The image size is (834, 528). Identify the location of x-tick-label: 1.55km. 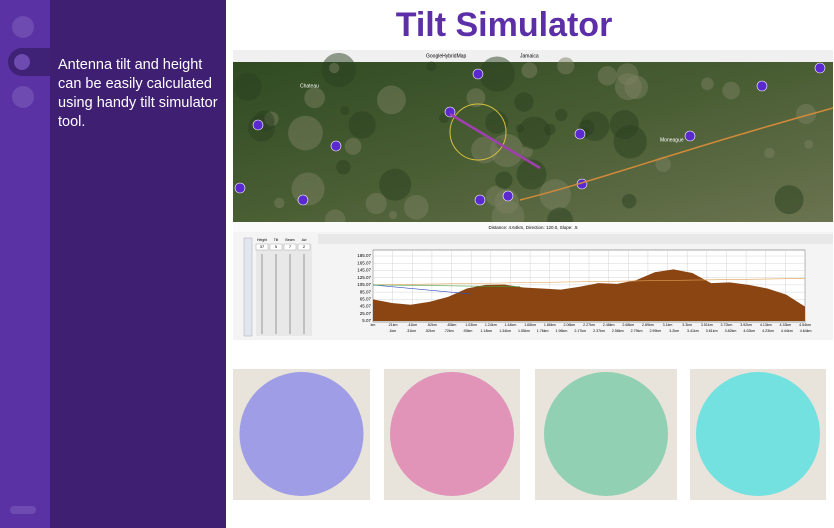
(524, 331).